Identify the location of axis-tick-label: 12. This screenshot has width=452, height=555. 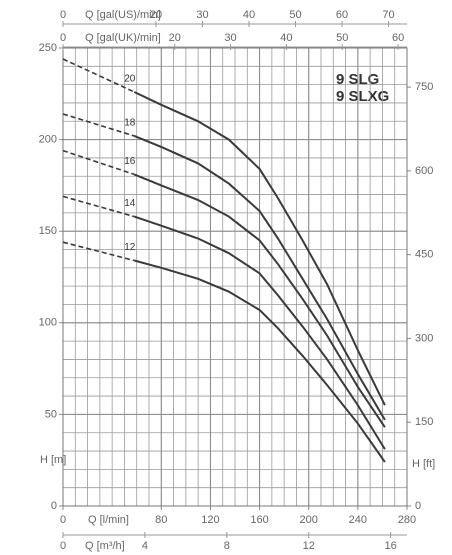
(309, 546).